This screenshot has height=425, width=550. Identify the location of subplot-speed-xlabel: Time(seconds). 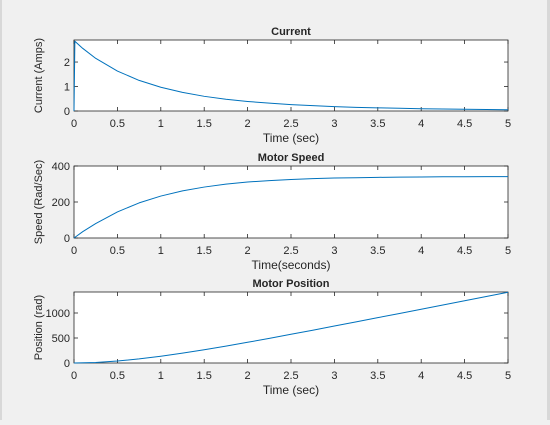
(291, 265).